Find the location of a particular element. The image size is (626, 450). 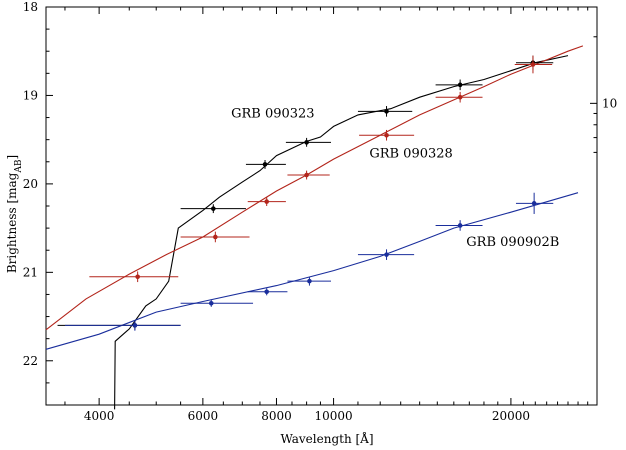

x-tick-label: 4000 is located at coordinates (99, 416).